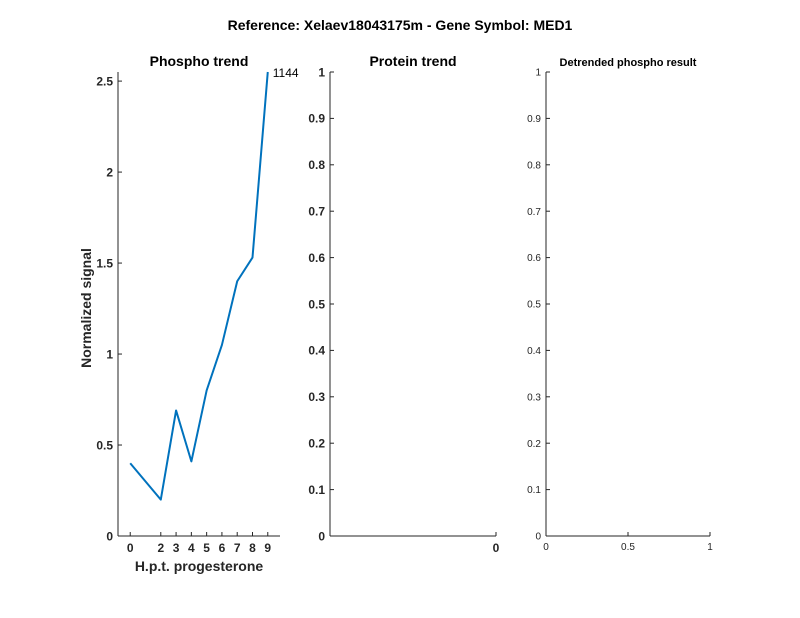  What do you see at coordinates (710, 547) in the screenshot?
I see `x-tick-label: 1` at bounding box center [710, 547].